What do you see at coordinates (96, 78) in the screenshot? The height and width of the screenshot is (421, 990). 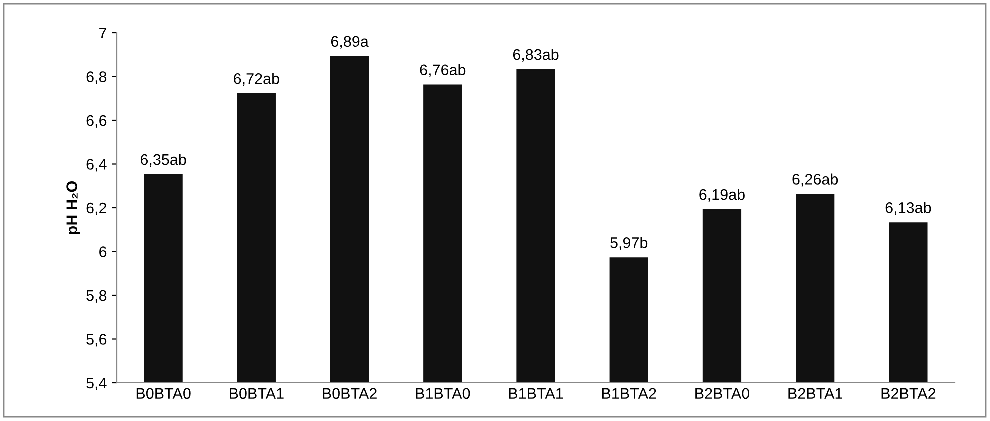 I see `y-tick-label: 6,8` at bounding box center [96, 78].